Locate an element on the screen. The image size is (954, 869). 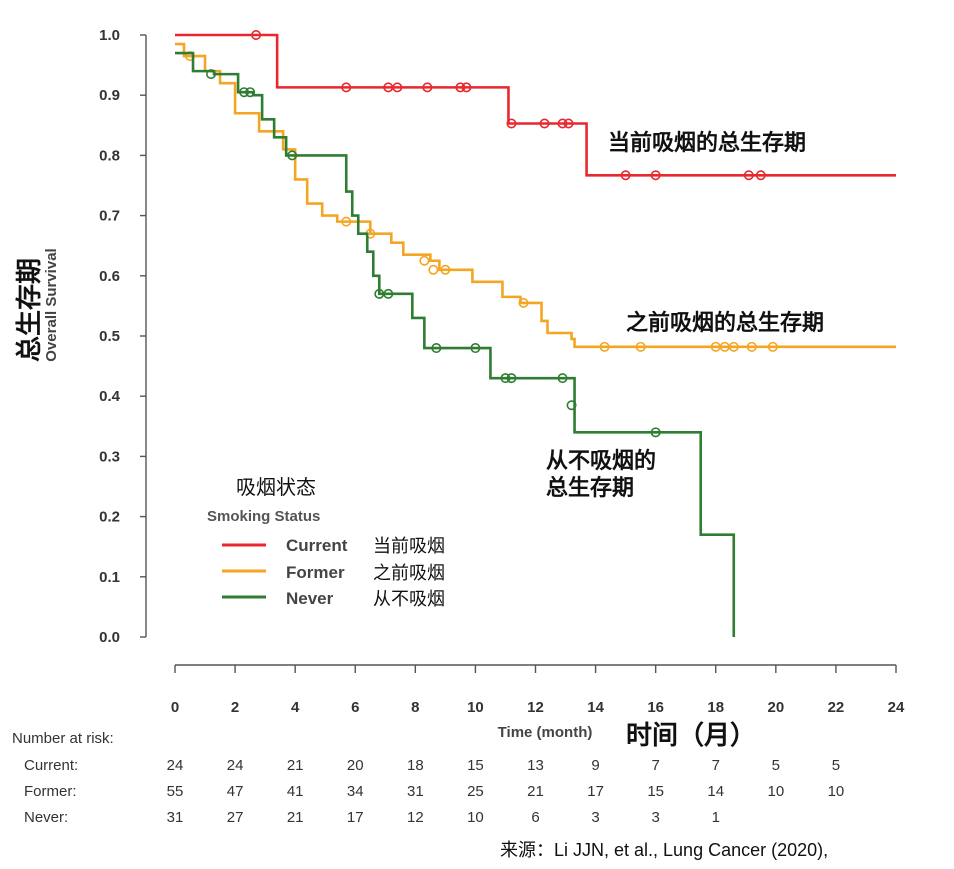
y-tick-label: 0.7 is located at coordinates (109, 216).